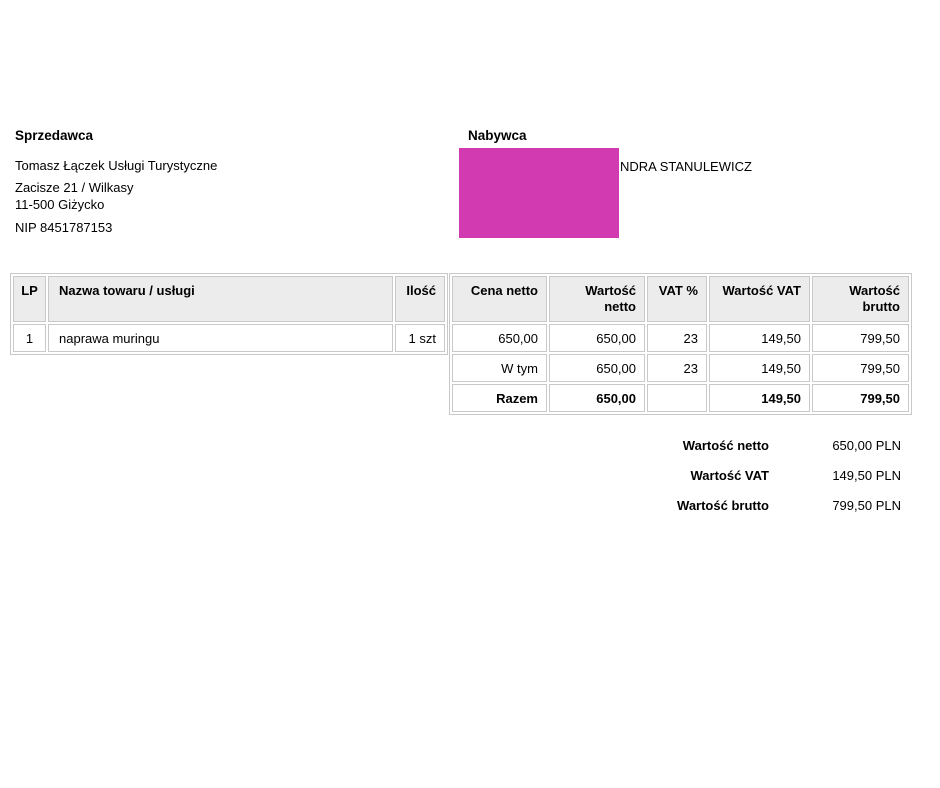  I want to click on item-unit-net: 650,00, so click(499, 338).